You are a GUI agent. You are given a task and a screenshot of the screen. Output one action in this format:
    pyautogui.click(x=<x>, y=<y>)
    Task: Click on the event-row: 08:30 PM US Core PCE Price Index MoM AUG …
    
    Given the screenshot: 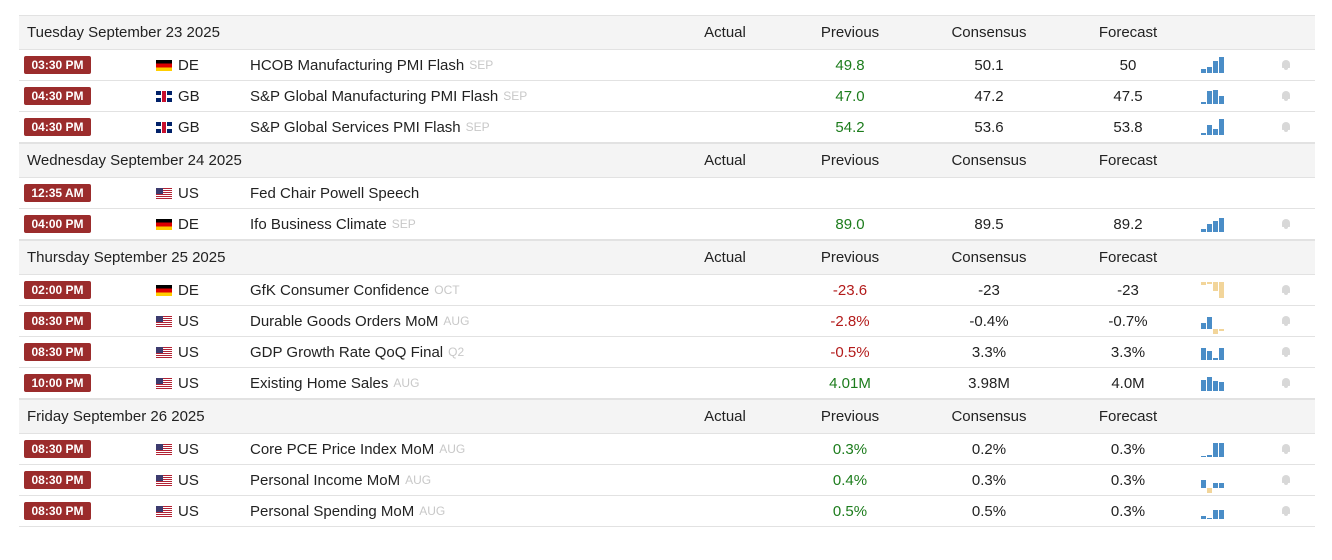 What is the action you would take?
    pyautogui.click(x=667, y=449)
    